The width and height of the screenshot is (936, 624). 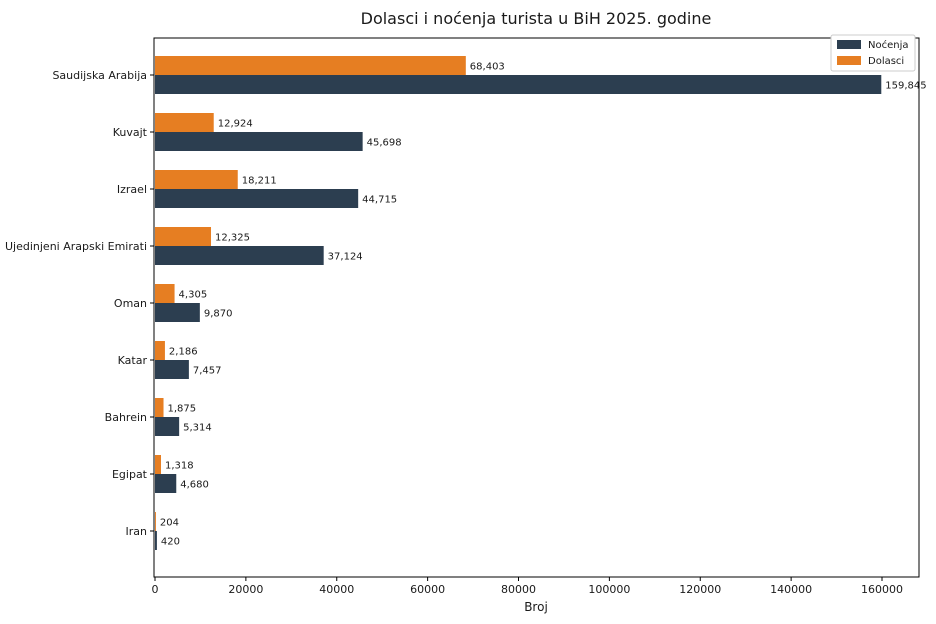 I want to click on data-label-nocenja-izrael: 44,715, so click(x=379, y=200).